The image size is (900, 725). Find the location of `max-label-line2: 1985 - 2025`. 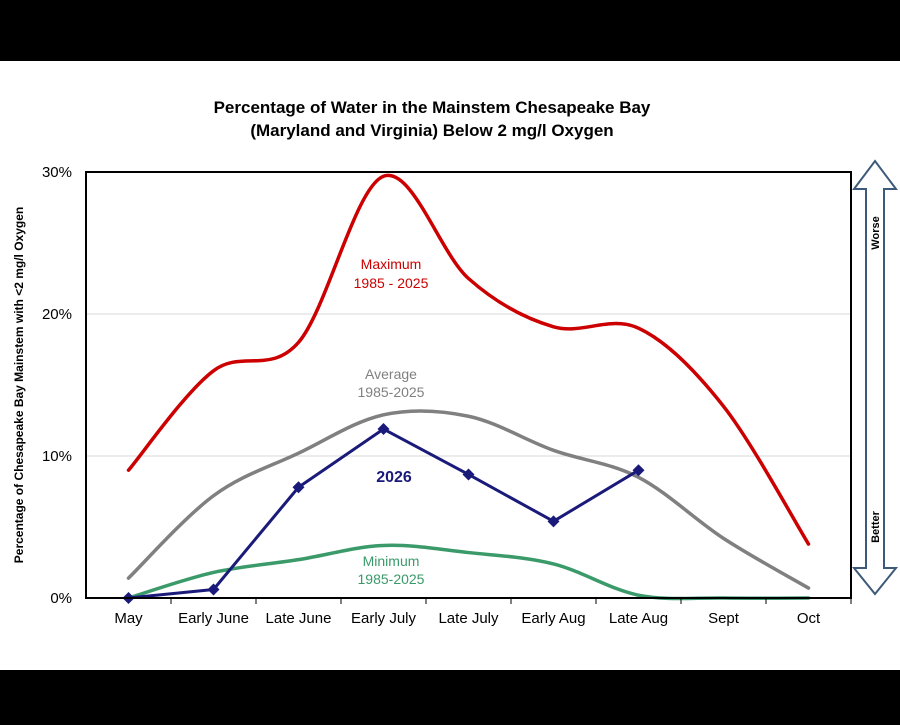

max-label-line2: 1985 - 2025 is located at coordinates (391, 283).